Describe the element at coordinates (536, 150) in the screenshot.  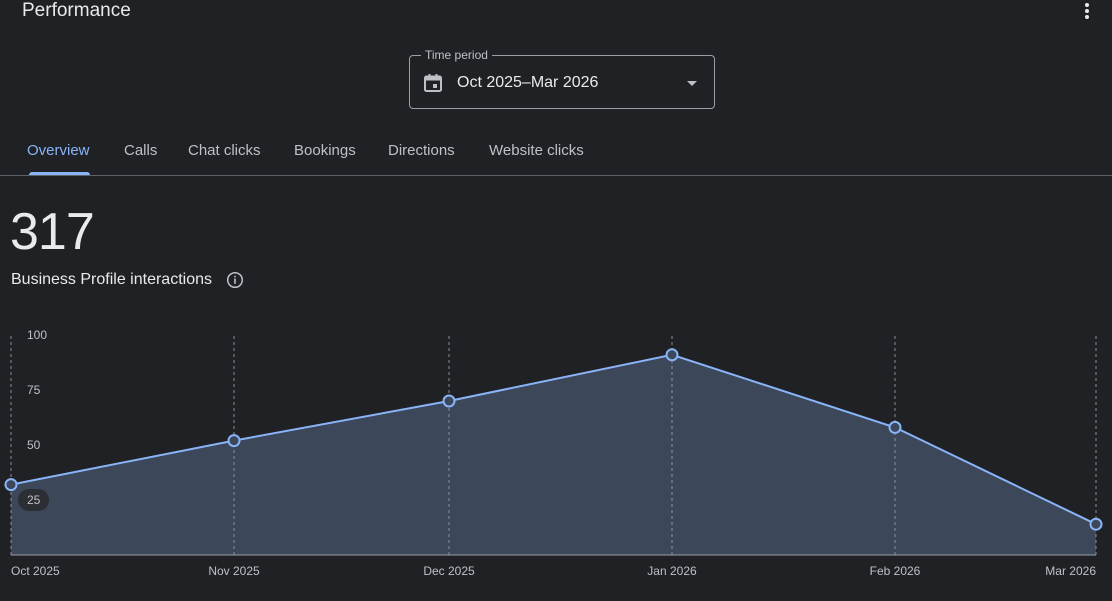
I see `tab-website-clicks: Website clicks` at that location.